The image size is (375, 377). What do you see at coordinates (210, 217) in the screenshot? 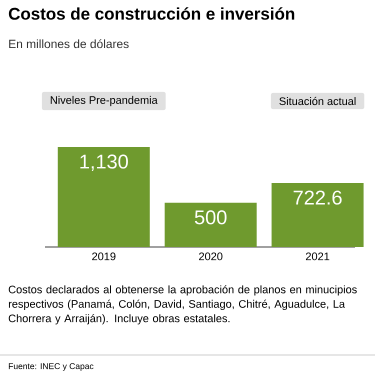
I see `data-label: 500` at bounding box center [210, 217].